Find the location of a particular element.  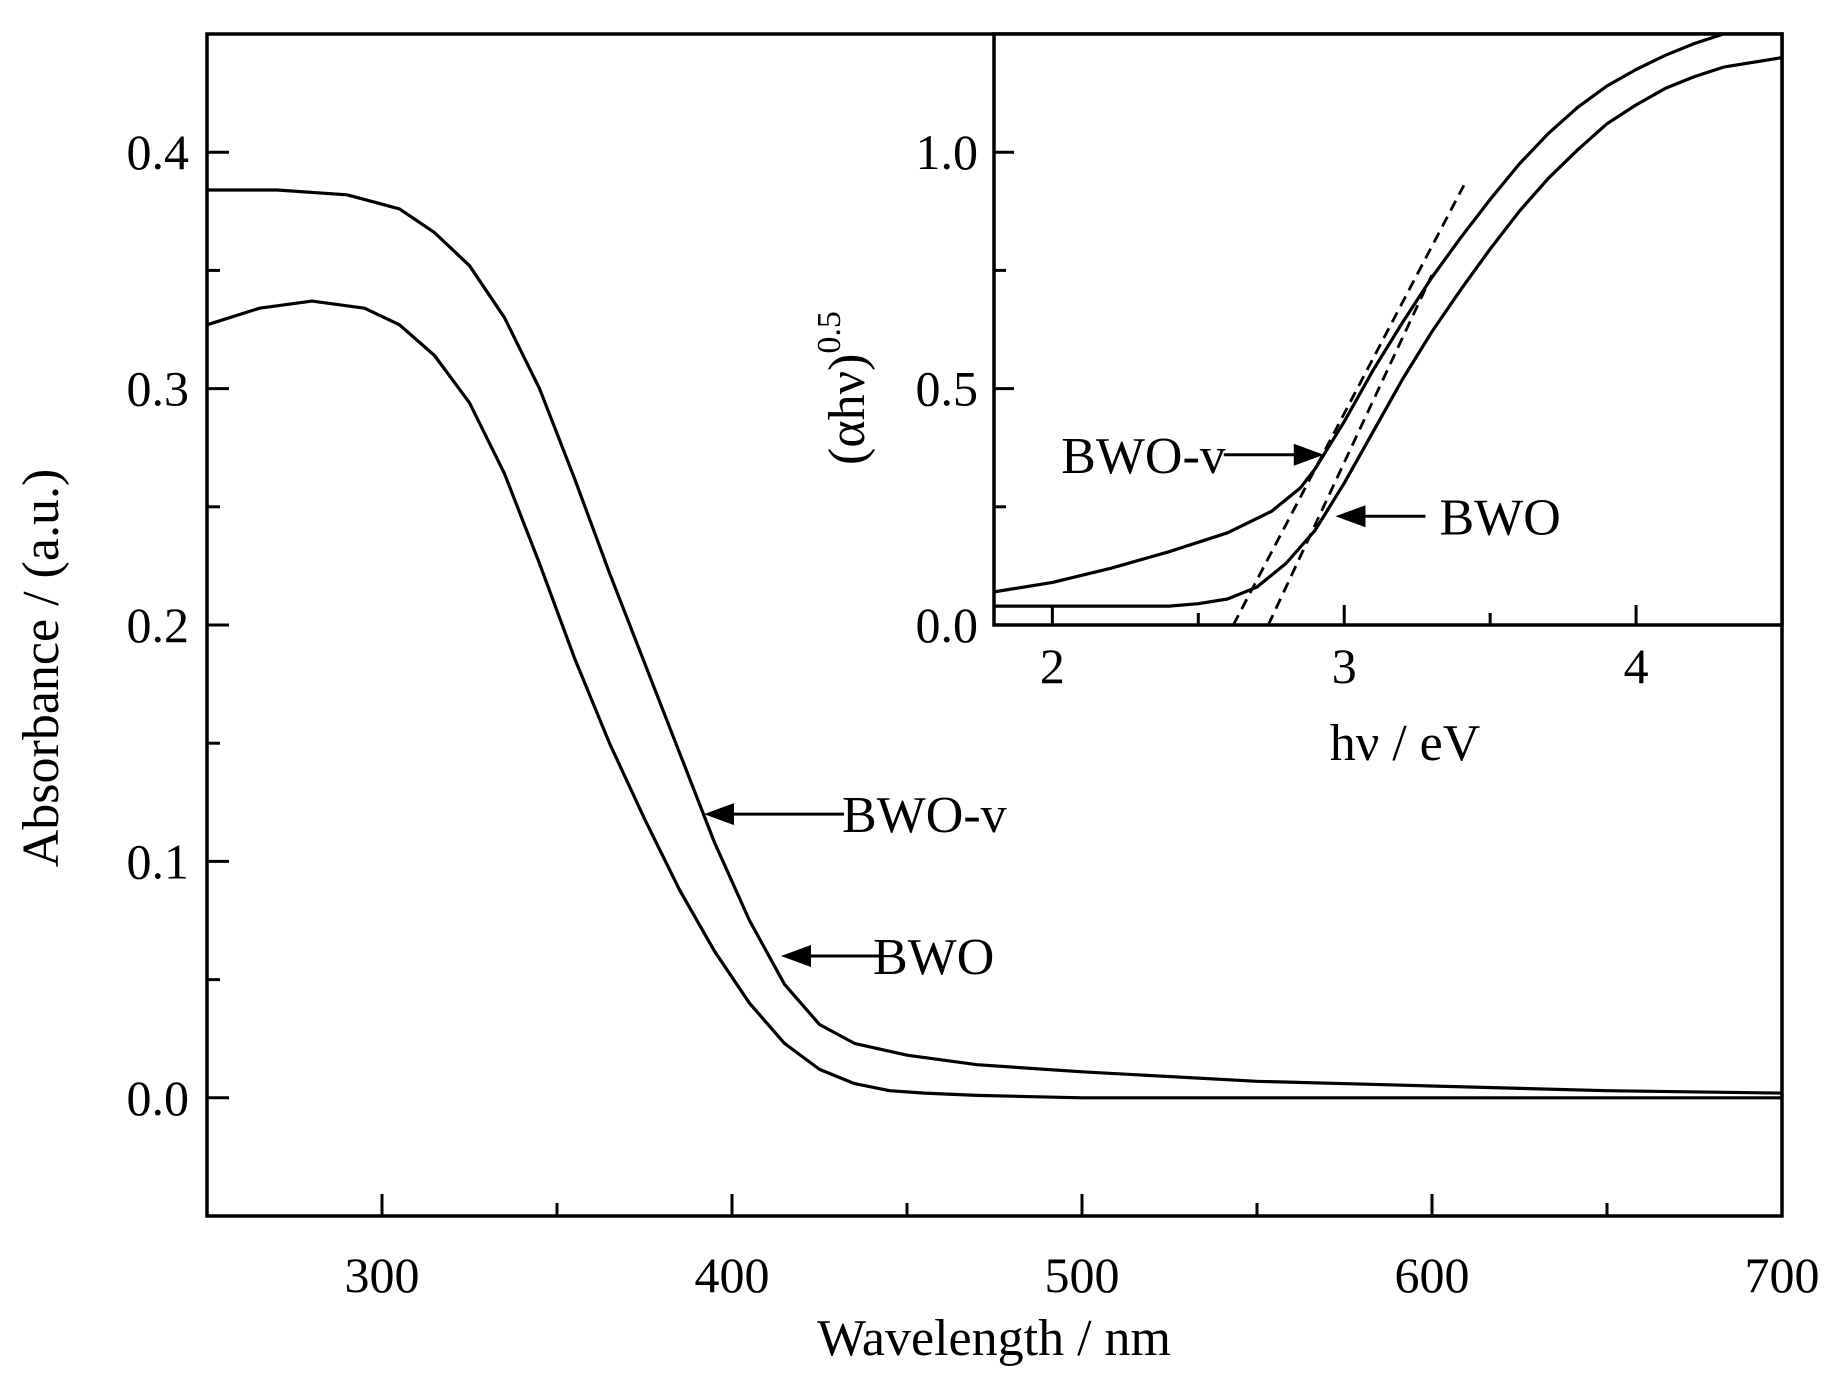

inset-y-axis-title: (αhν)0.5 is located at coordinates (843, 388).